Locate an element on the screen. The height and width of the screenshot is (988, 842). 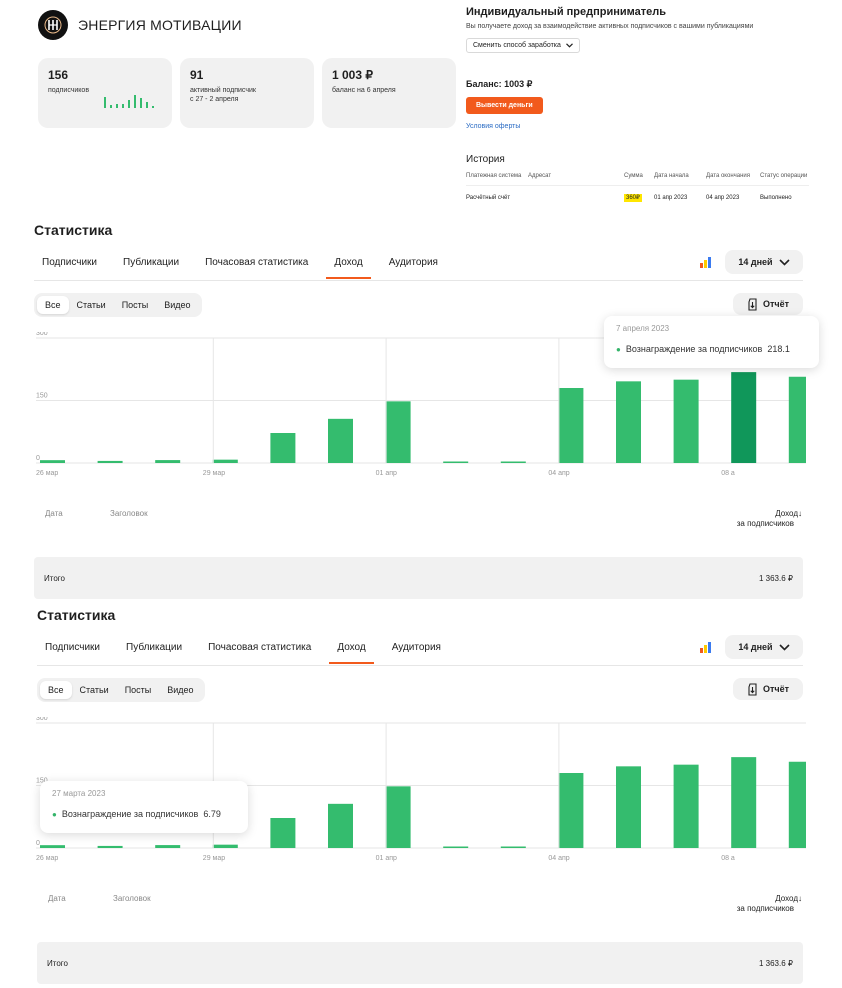
active-subscribers-card: 91 активный подписчик с 27 - 2 апреля is located at coordinates (247, 93).